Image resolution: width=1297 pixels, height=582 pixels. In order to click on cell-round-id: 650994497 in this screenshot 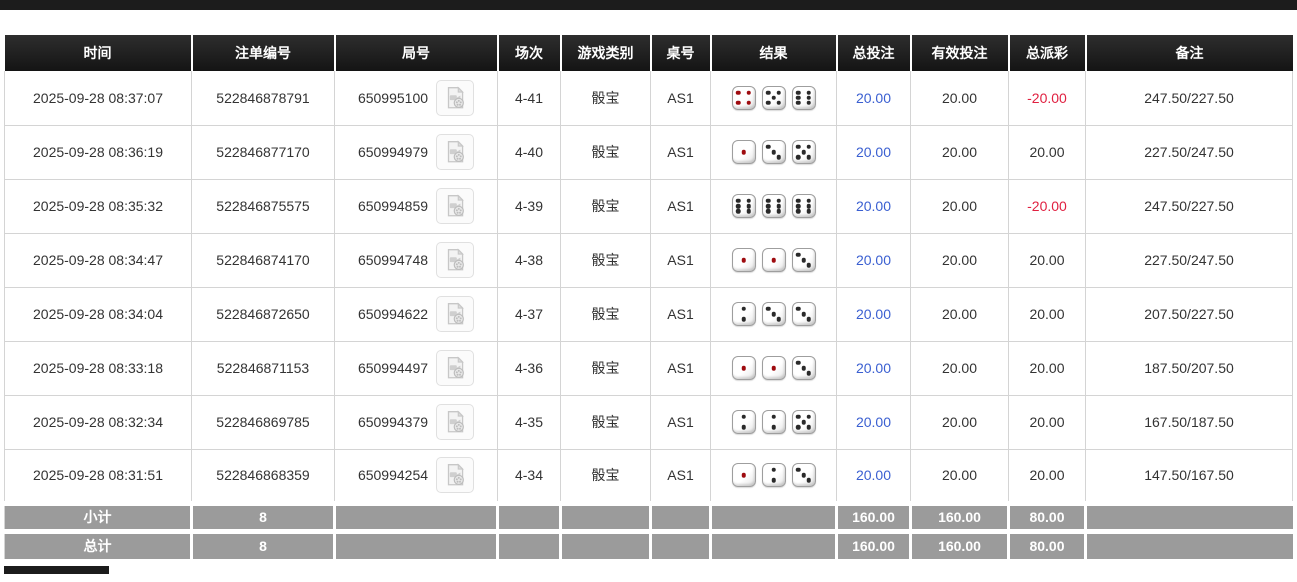, I will do `click(416, 368)`.